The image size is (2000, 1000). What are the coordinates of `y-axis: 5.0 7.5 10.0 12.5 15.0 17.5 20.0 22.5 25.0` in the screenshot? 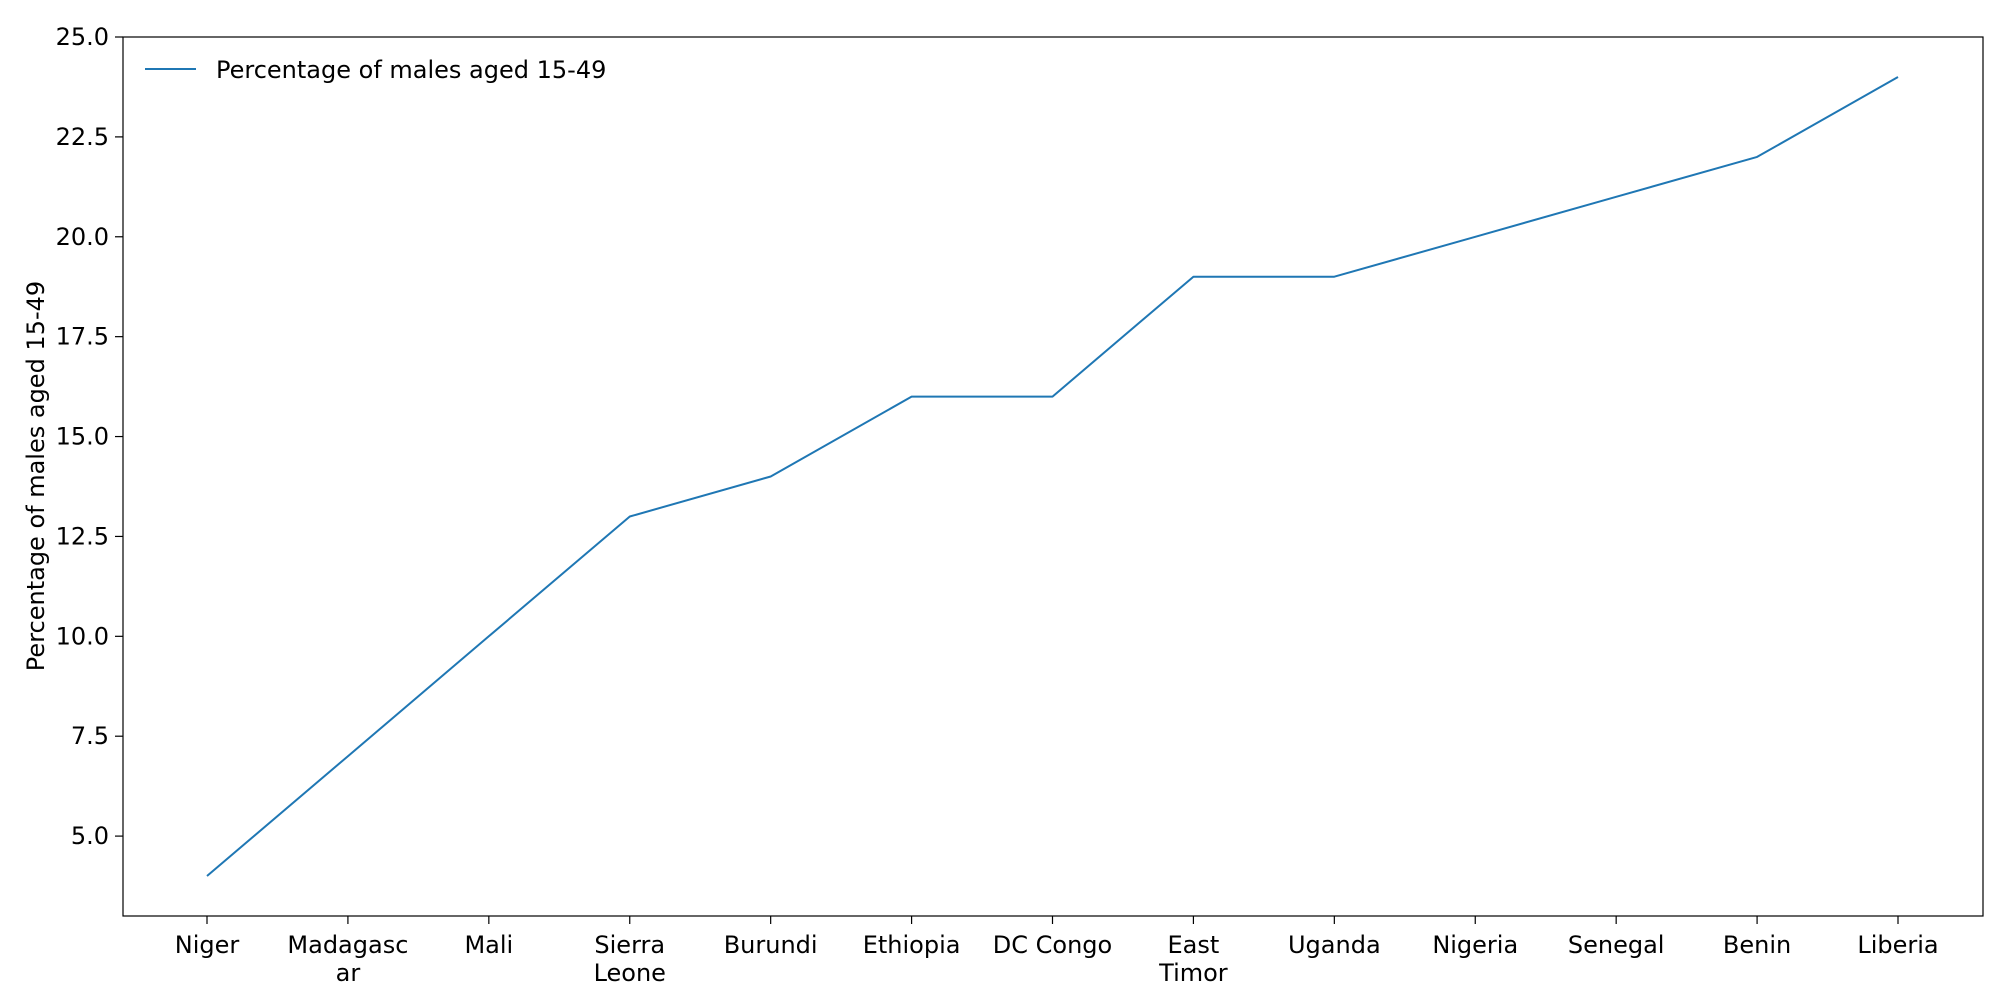 It's located at (89, 436).